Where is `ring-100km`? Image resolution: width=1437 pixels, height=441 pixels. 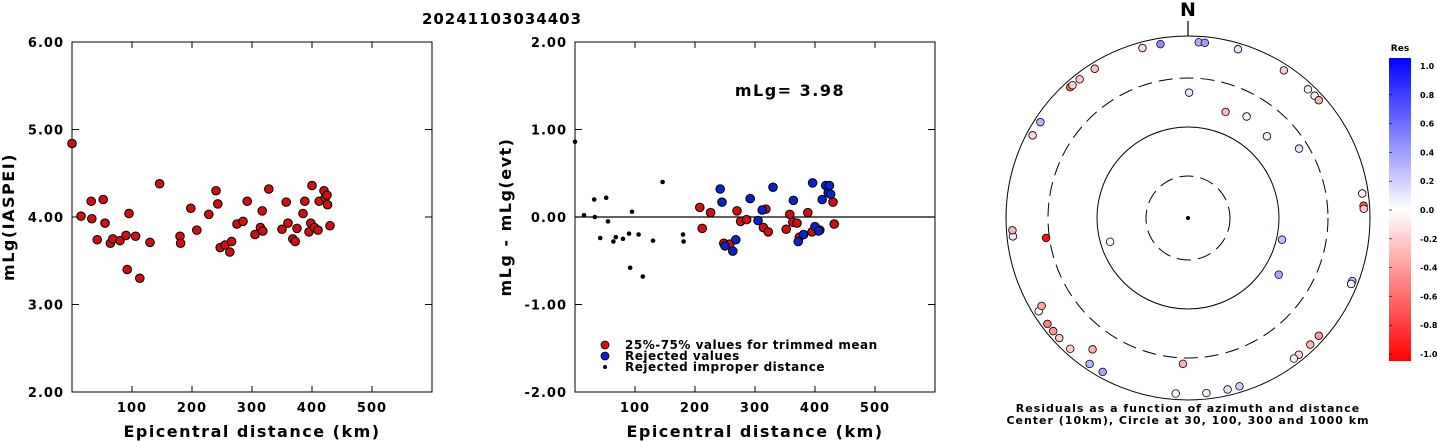
ring-100km is located at coordinates (1188, 218).